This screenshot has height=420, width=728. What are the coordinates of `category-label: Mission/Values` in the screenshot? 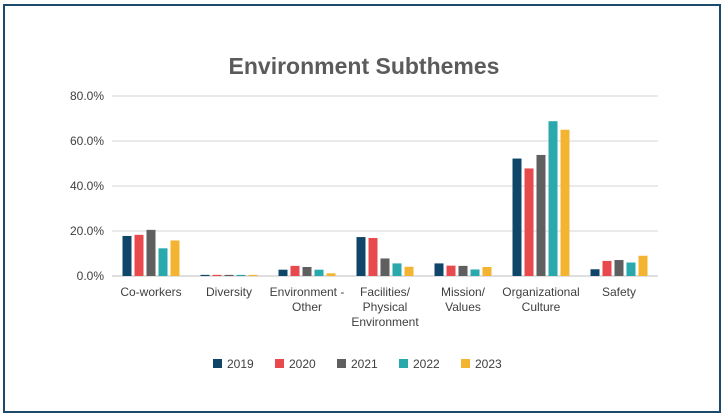 It's located at (463, 299).